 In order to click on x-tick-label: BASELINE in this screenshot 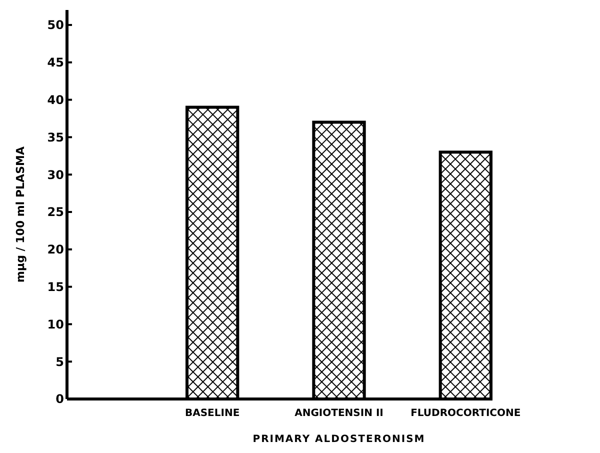, I will do `click(212, 413)`.